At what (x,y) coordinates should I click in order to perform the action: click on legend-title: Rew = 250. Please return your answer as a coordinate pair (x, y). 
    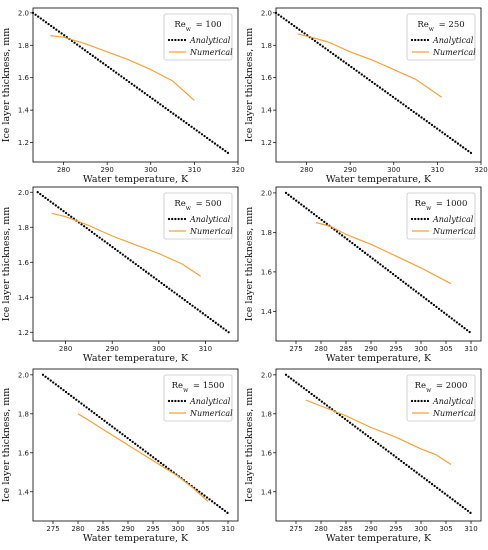
    Looking at the image, I should click on (440, 26).